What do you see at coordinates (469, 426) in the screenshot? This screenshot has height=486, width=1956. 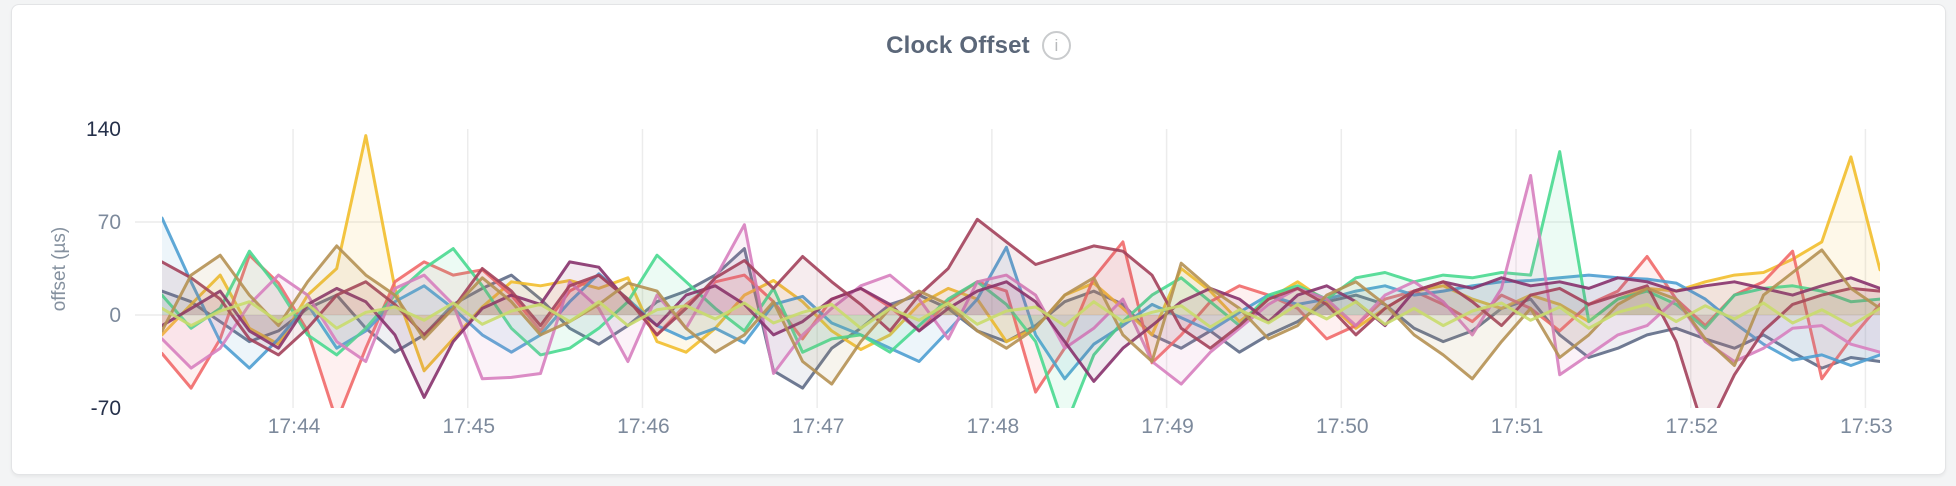 I see `x-tick-label: 17:45` at bounding box center [469, 426].